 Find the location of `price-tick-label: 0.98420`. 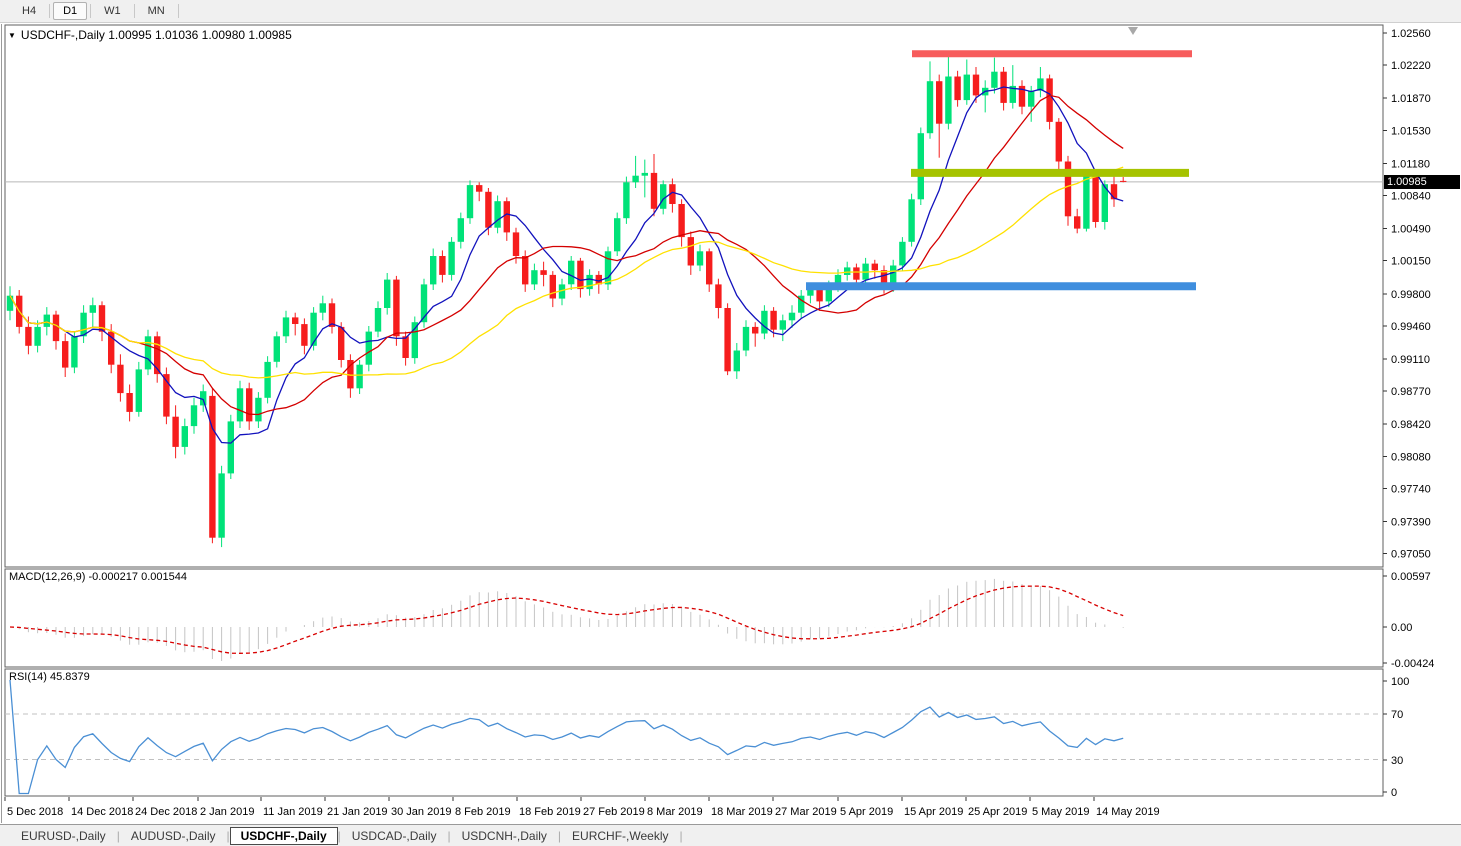

price-tick-label: 0.98420 is located at coordinates (1411, 425).